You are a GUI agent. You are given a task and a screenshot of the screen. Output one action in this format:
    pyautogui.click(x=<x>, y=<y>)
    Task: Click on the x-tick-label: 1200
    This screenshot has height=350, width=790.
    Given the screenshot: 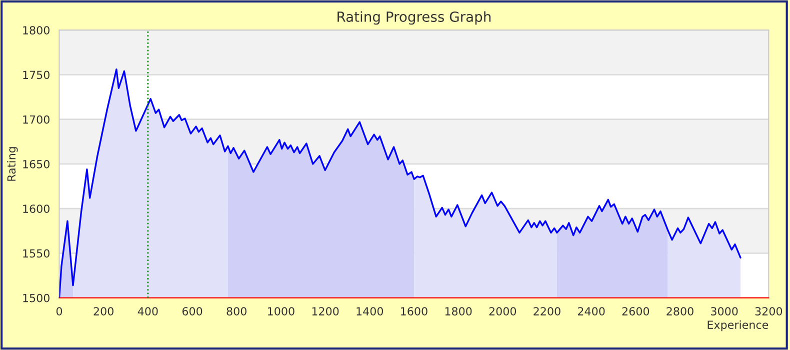 What is the action you would take?
    pyautogui.click(x=325, y=311)
    